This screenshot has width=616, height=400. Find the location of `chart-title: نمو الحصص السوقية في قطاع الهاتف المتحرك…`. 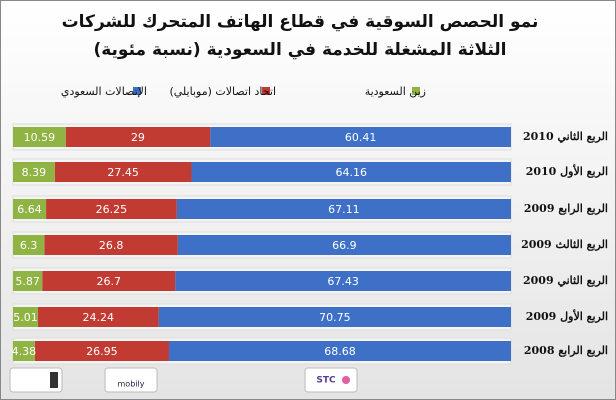

chart-title: نمو الحصص السوقية في قطاع الهاتف المتحرك… is located at coordinates (300, 22).